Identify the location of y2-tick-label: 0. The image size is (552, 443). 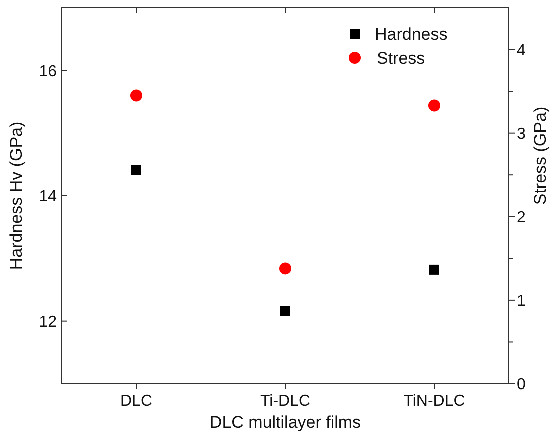
(521, 385).